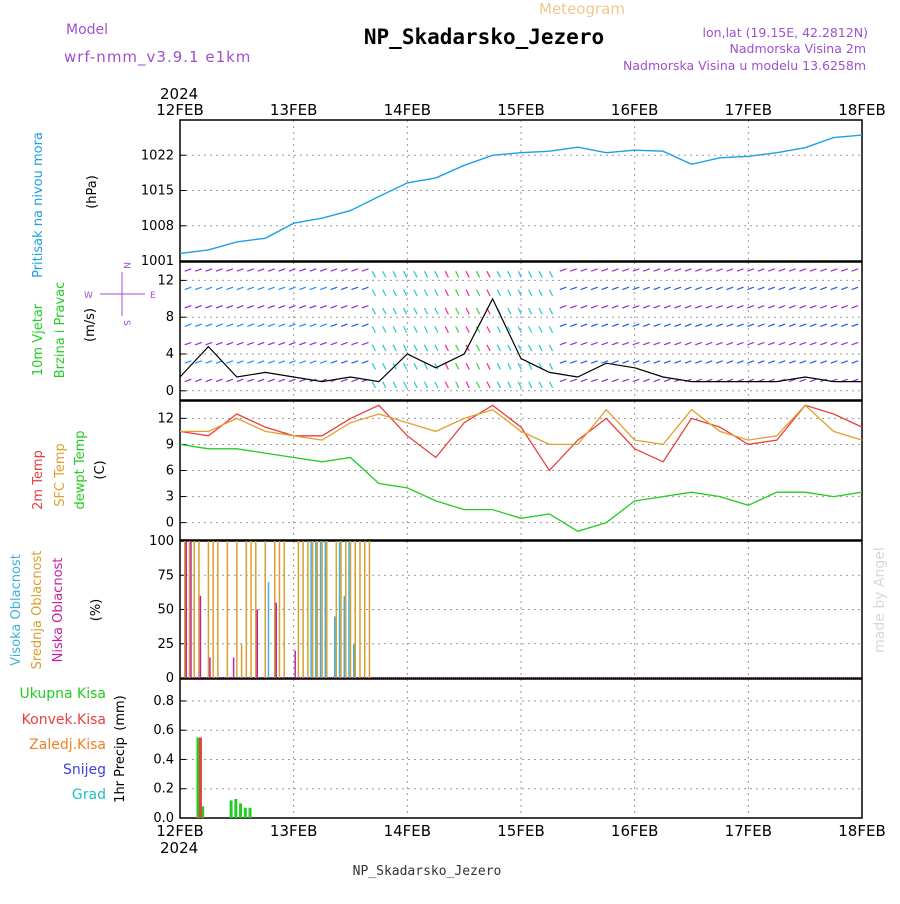 This screenshot has width=900, height=904. I want to click on y-tick-label: 1001, so click(157, 261).